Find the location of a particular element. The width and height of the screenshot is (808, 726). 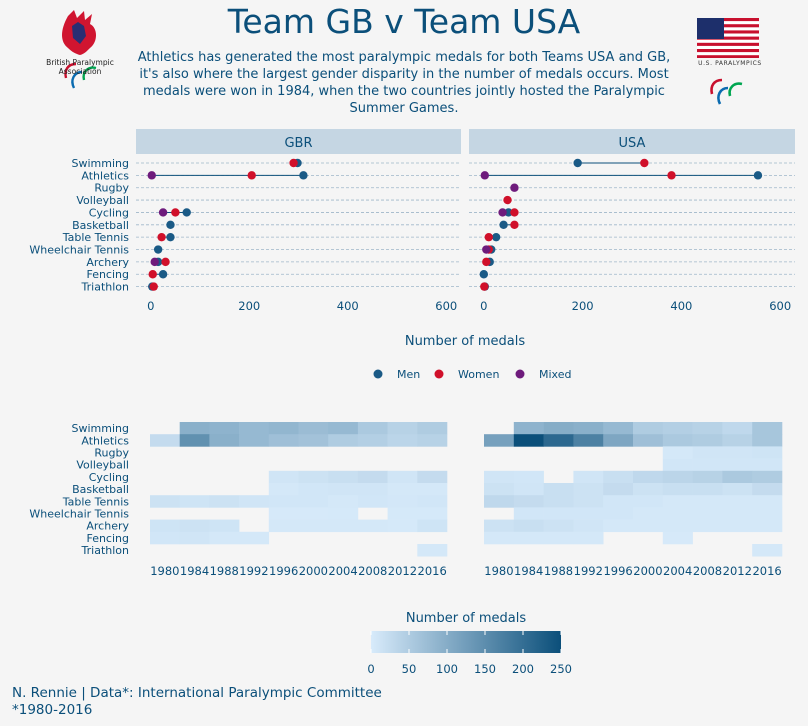

heat-cell-usa-swimming-1984 is located at coordinates (528, 428).